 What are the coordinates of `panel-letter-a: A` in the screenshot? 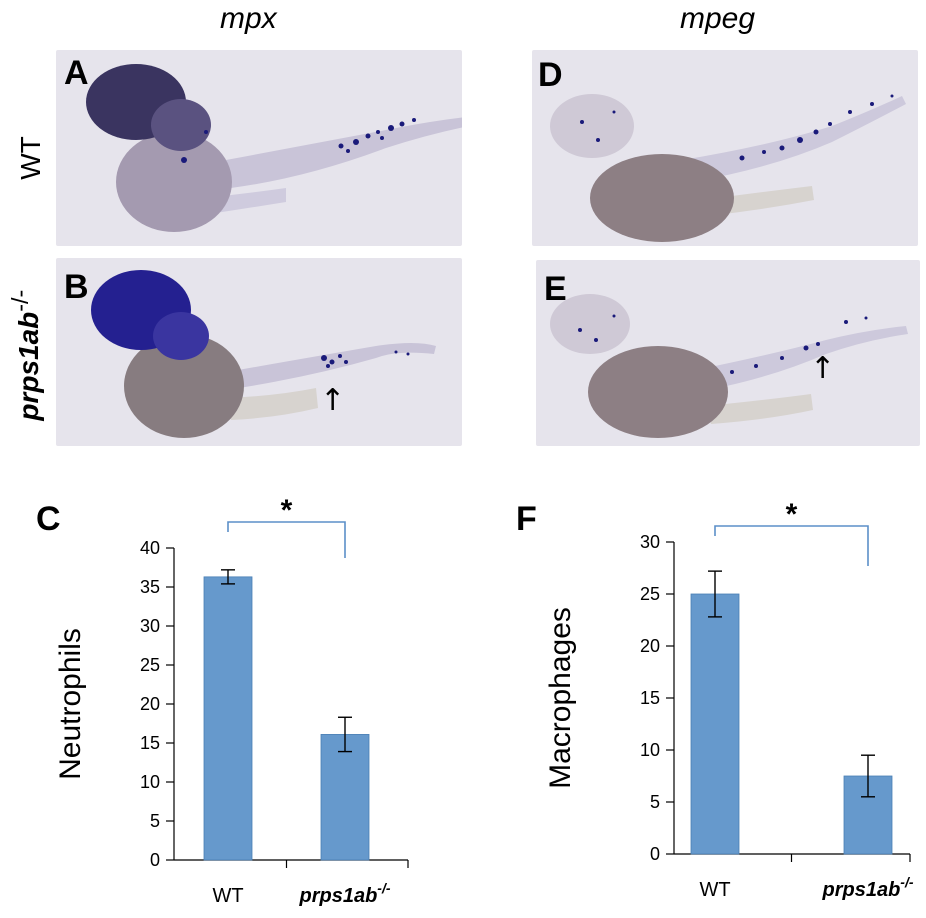 It's located at (76, 73).